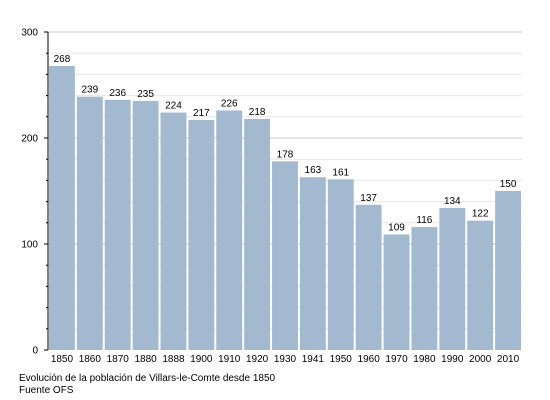 The width and height of the screenshot is (550, 400). I want to click on bar-1970, so click(396, 292).